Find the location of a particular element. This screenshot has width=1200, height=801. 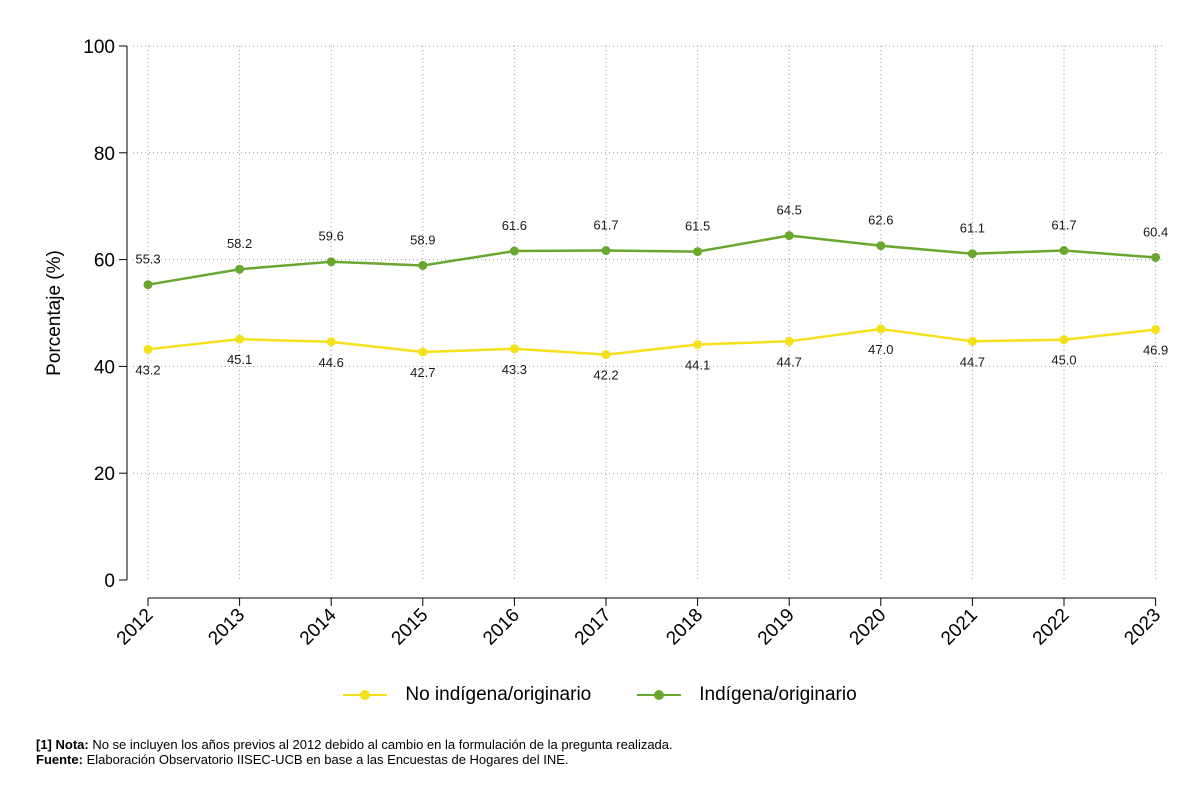

y-tick-label: 100 is located at coordinates (99, 47).